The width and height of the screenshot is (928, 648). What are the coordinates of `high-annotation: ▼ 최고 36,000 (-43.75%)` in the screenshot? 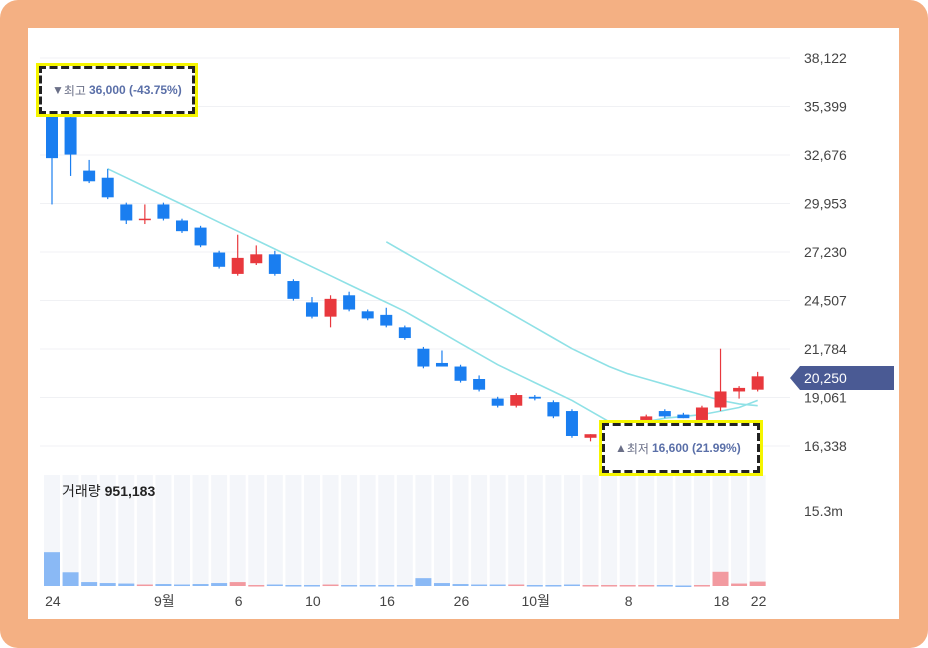 It's located at (117, 90).